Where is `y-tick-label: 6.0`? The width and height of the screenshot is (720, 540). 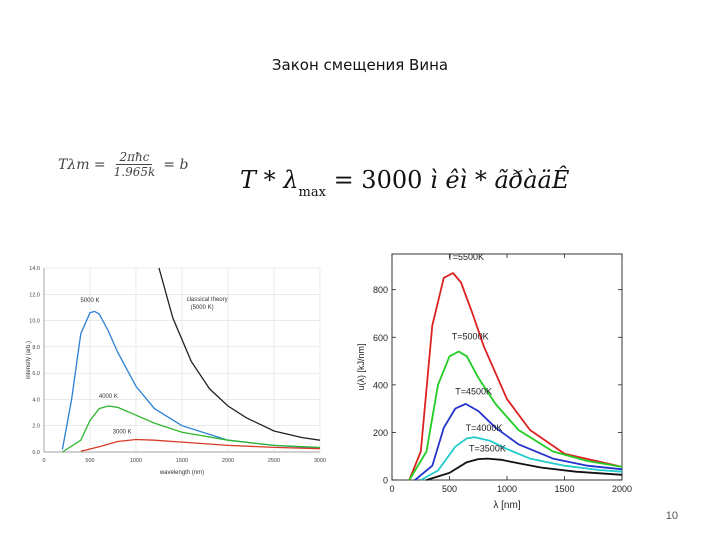 y-tick-label: 6.0 is located at coordinates (36, 374).